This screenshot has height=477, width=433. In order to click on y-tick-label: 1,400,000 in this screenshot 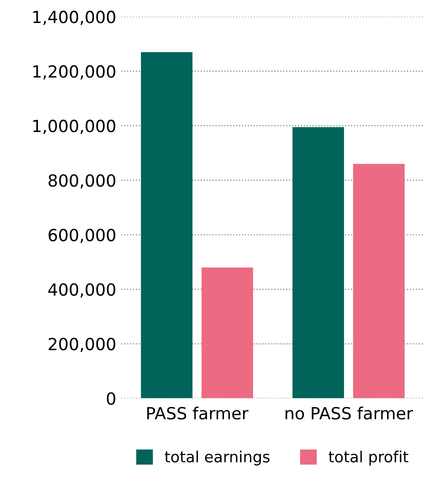, I will do `click(74, 17)`.